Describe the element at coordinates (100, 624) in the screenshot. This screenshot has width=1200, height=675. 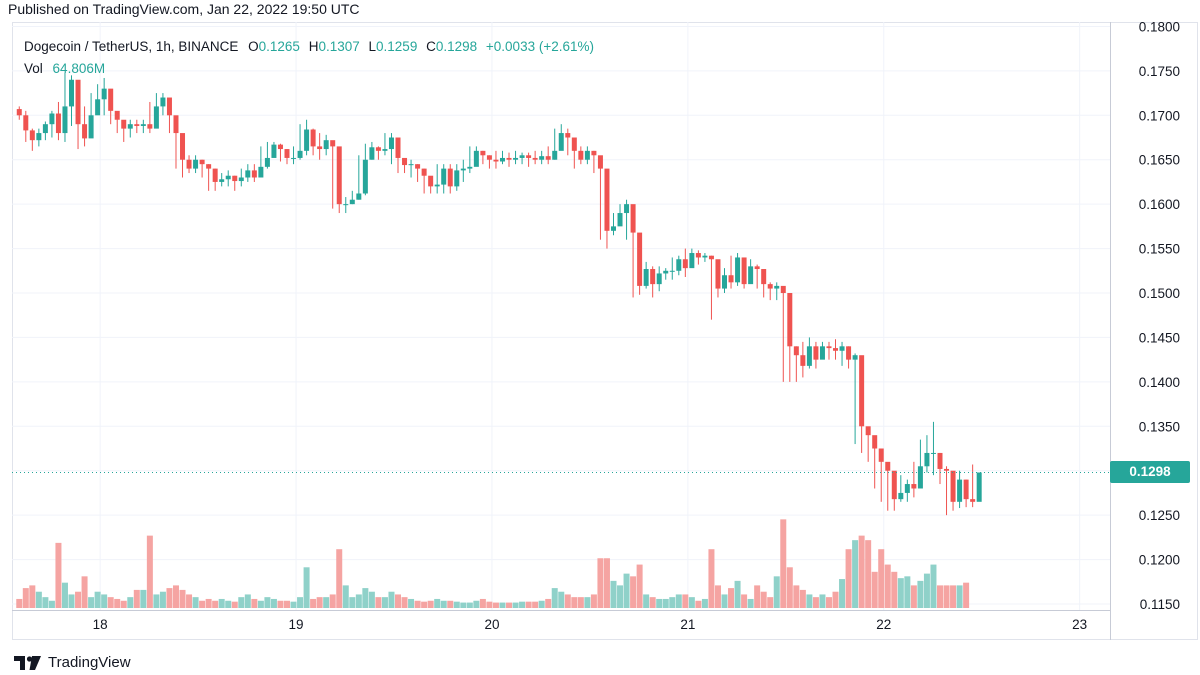
I see `x-tick-label: 18` at that location.